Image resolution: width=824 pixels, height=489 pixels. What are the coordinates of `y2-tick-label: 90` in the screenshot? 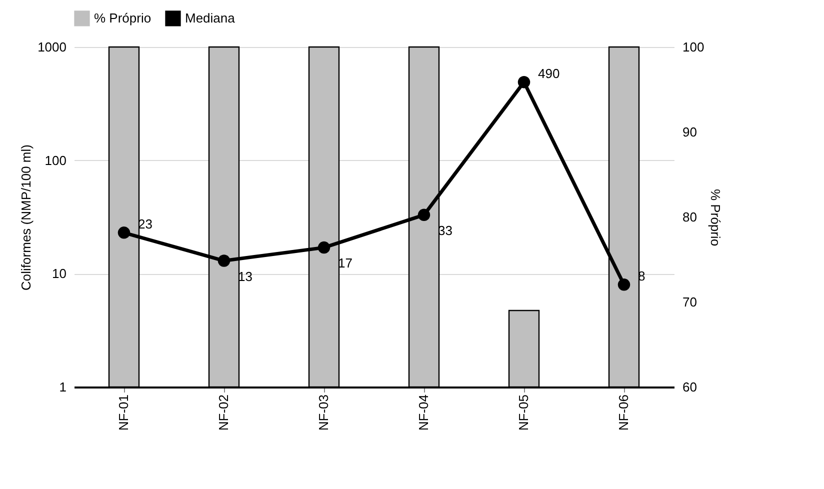 It's located at (689, 132).